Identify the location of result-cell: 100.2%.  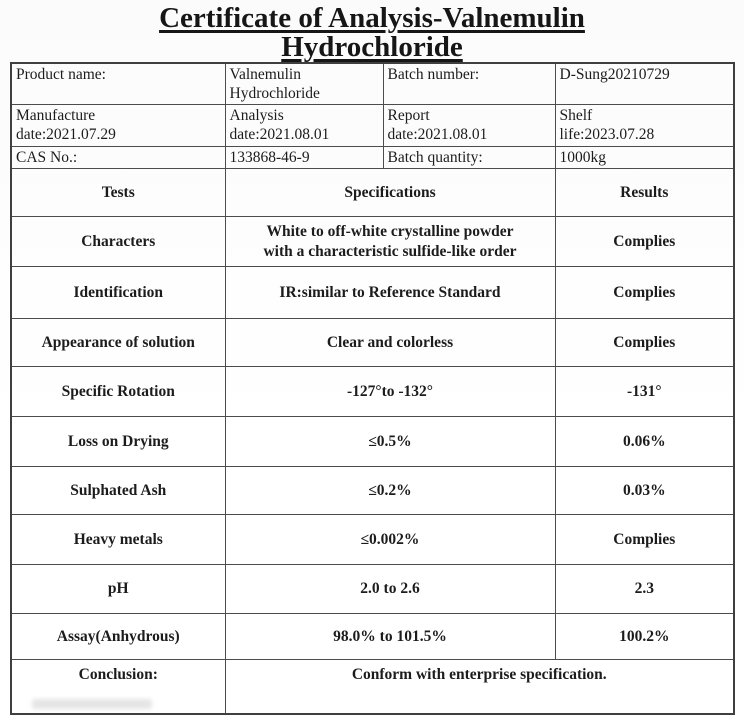
(644, 636).